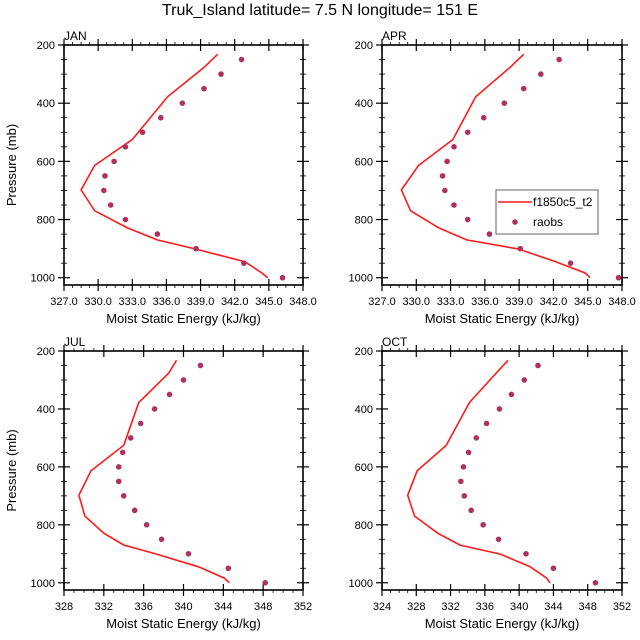 The height and width of the screenshot is (640, 640). Describe the element at coordinates (485, 302) in the screenshot. I see `x-tick-label: 336.0` at that location.